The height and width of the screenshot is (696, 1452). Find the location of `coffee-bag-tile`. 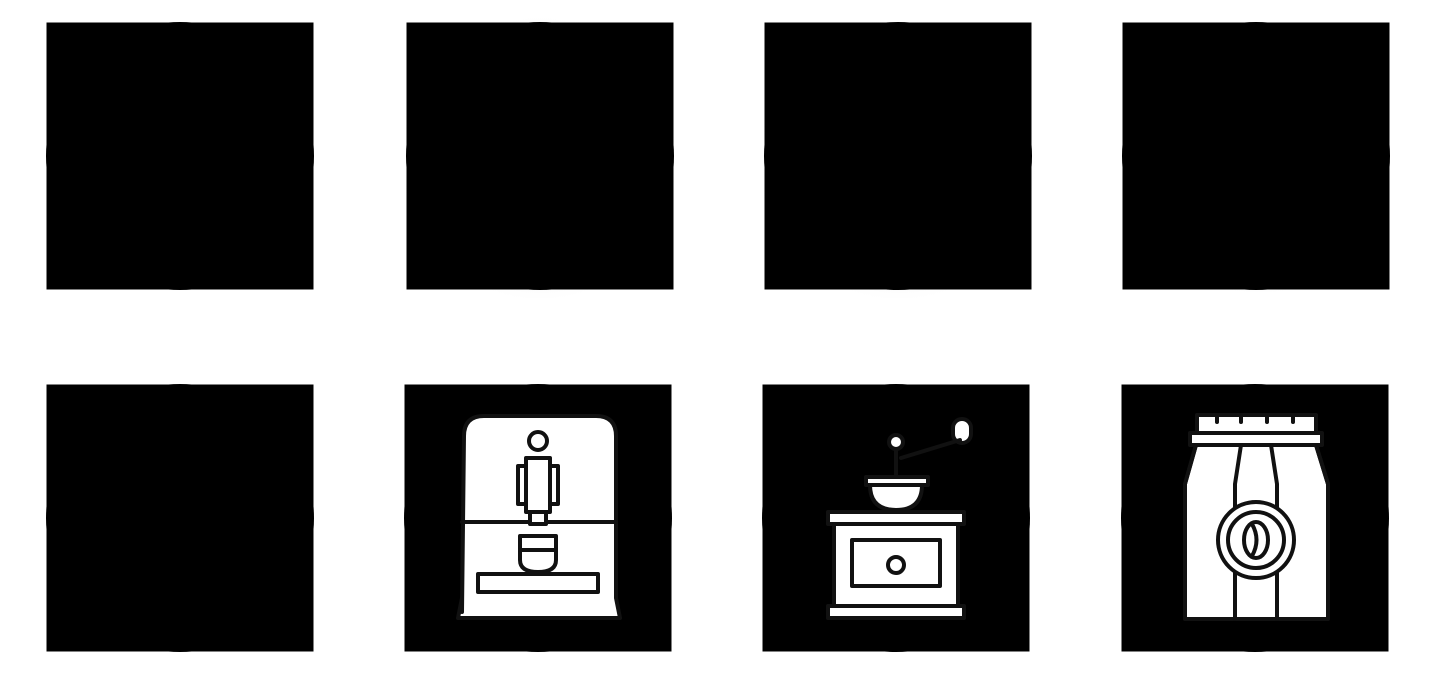

coffee-bag-tile is located at coordinates (1255, 518).